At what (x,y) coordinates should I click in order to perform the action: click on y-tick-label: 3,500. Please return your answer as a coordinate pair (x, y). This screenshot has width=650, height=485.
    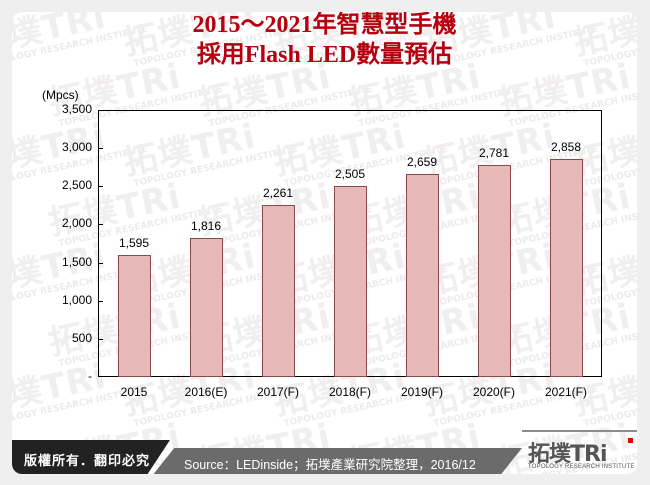
    Looking at the image, I should click on (76, 109).